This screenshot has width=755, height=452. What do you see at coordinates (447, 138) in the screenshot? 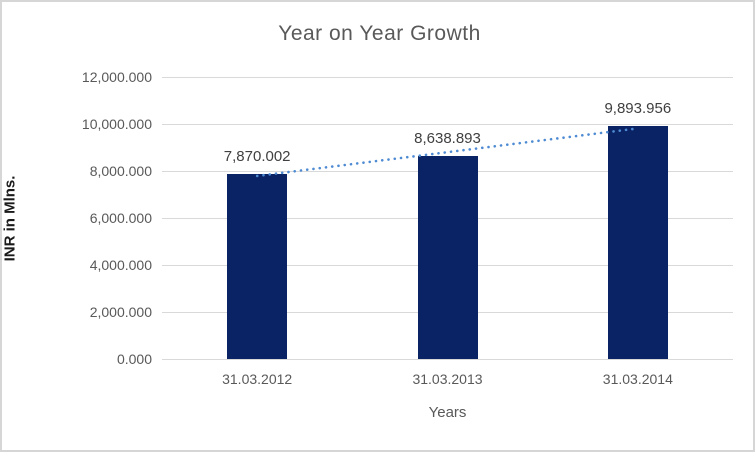
I see `bar-data-label: 8,638.893` at bounding box center [447, 138].